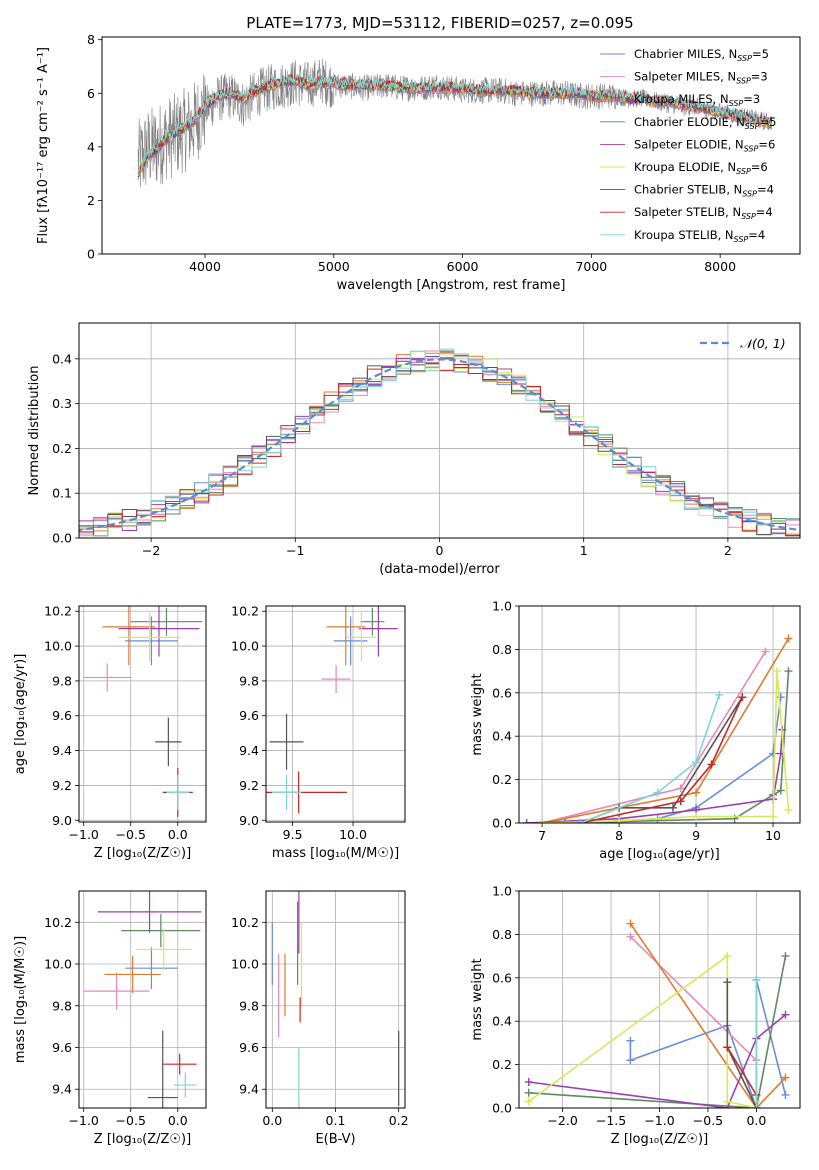  What do you see at coordinates (611, 1120) in the screenshot?
I see `x-tick-label: −1.5` at bounding box center [611, 1120].